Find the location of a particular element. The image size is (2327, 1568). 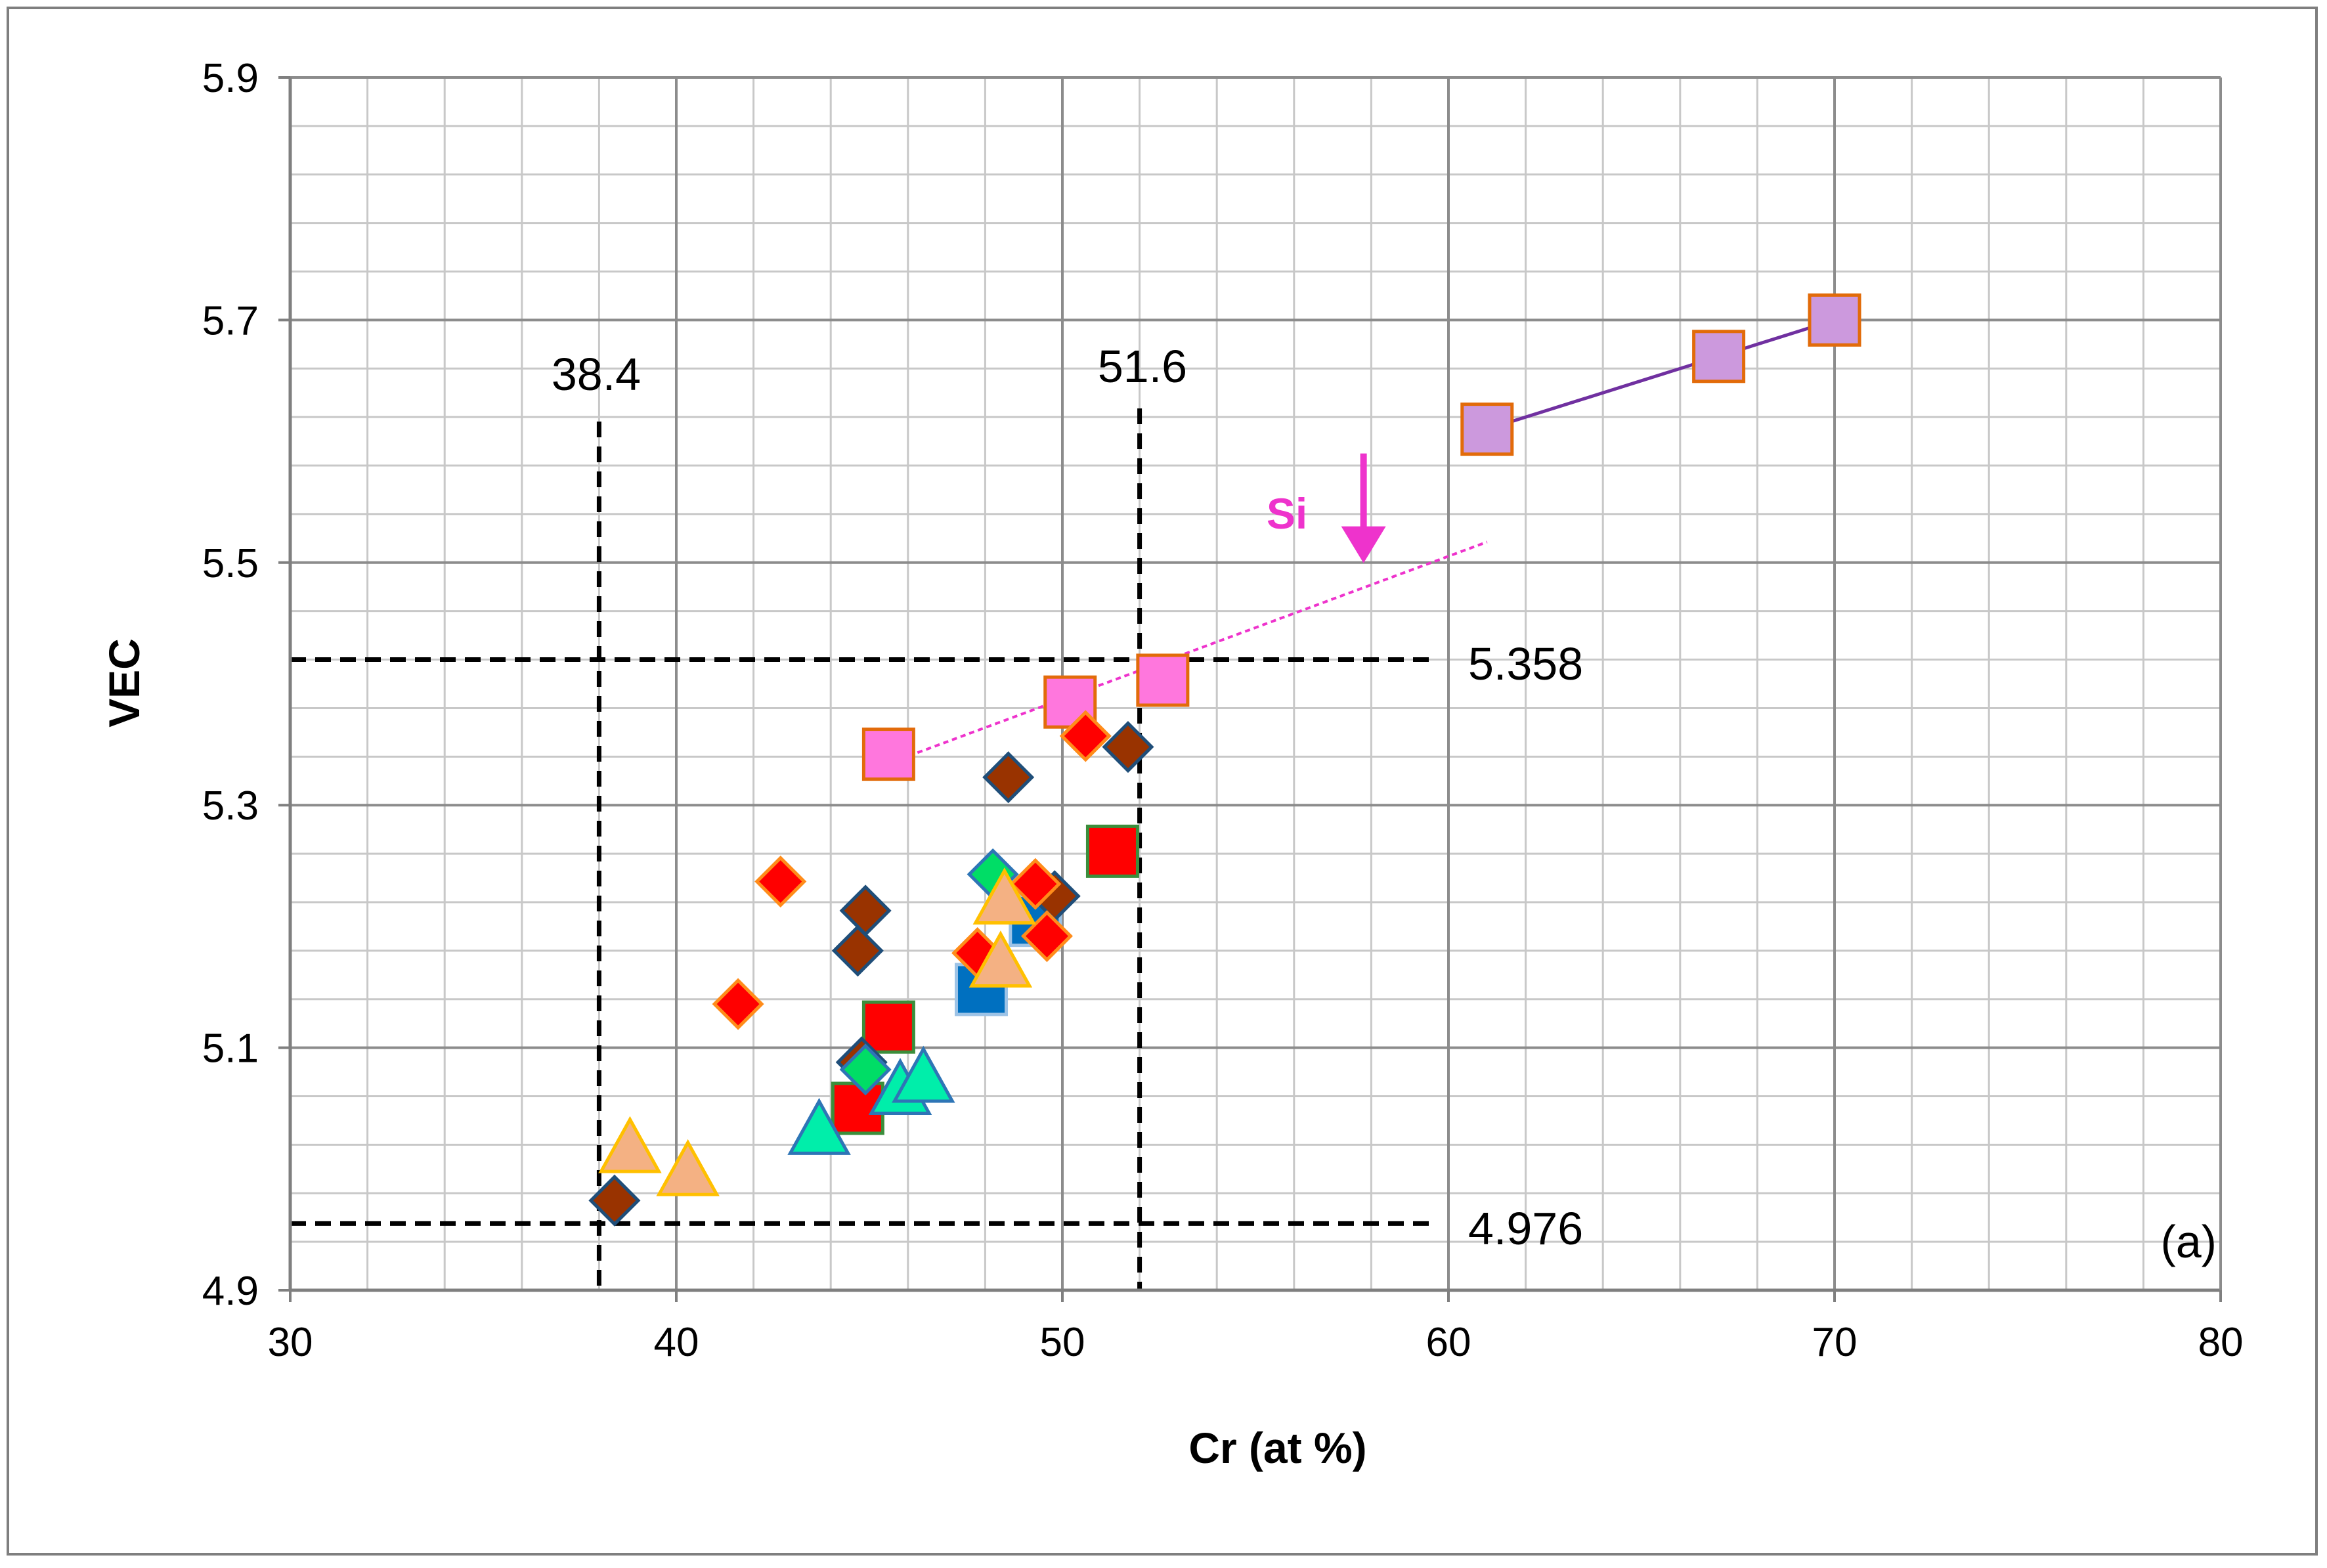

y-tick-label: 5.3 is located at coordinates (230, 806).